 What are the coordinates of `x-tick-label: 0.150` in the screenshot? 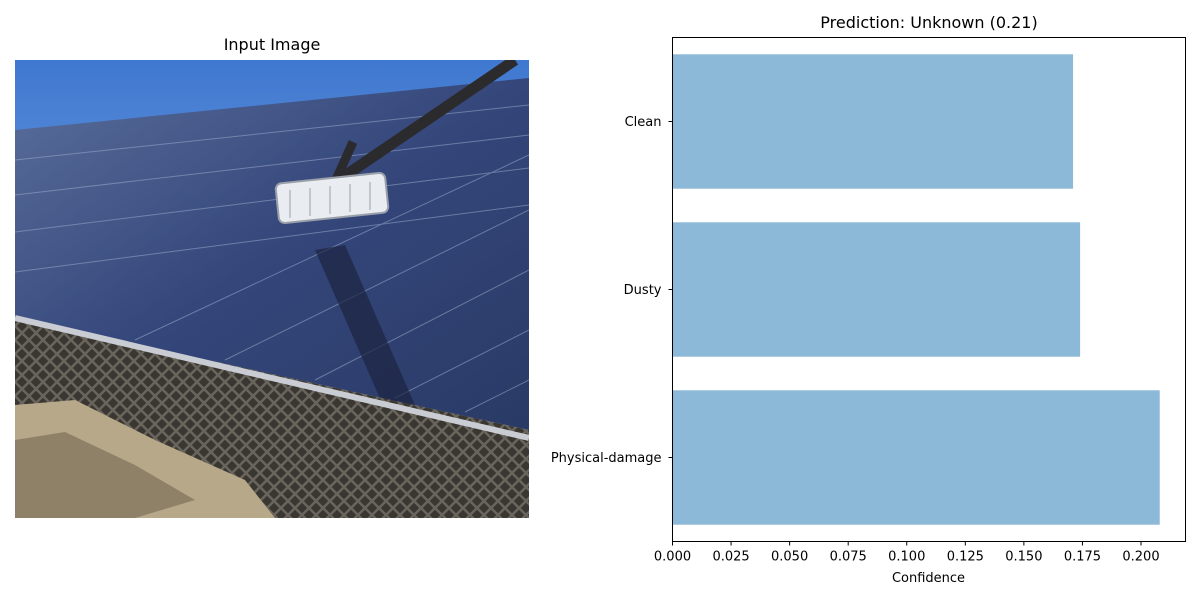 It's located at (1023, 557).